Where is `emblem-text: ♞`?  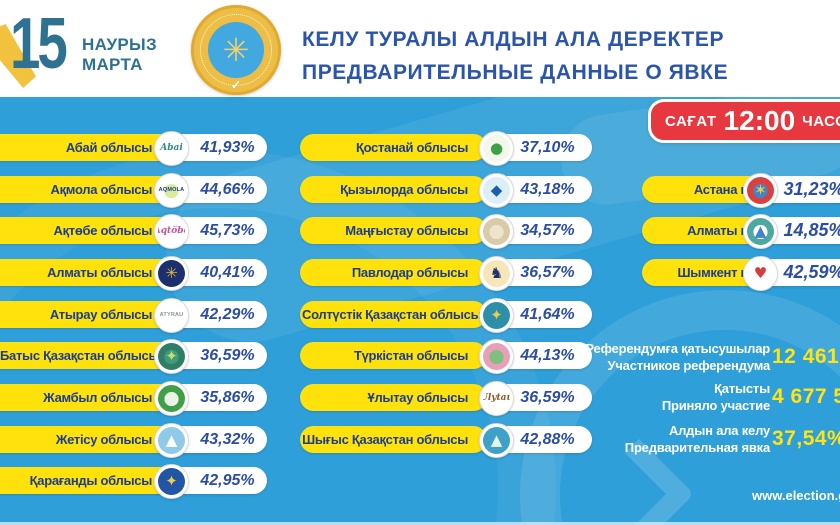 emblem-text: ♞ is located at coordinates (496, 273).